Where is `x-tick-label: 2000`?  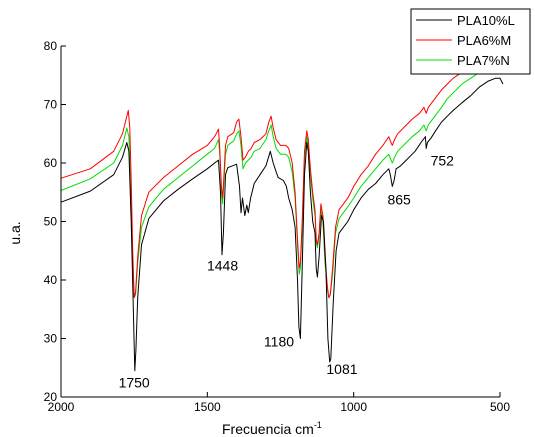
x-tick-label: 2000 is located at coordinates (61, 407).